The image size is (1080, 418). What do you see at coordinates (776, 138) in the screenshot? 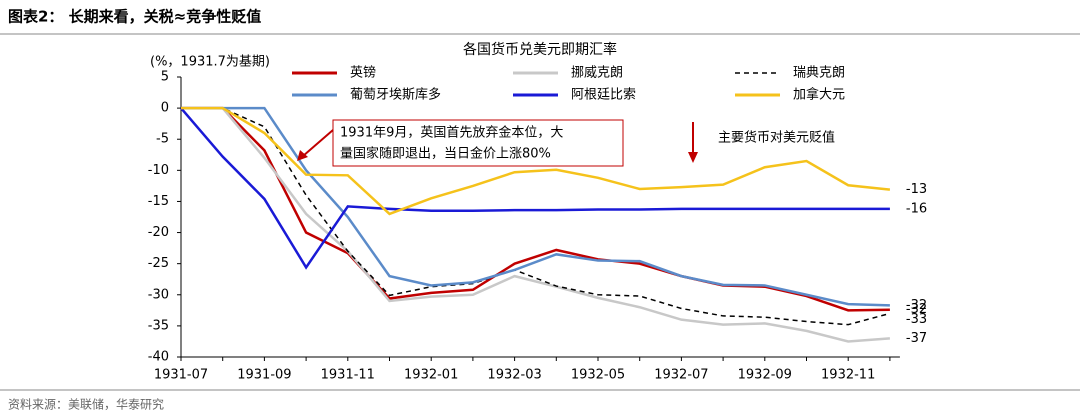
I see `annotation-text: 主要货币对美元贬值` at bounding box center [776, 138].